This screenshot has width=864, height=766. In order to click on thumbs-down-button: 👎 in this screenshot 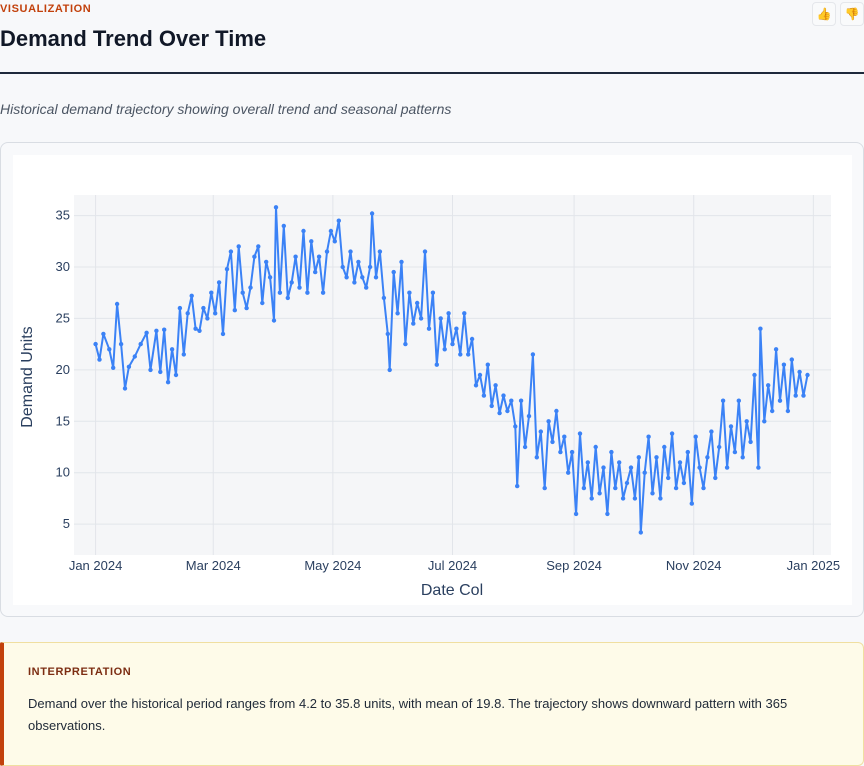, I will do `click(852, 14)`.